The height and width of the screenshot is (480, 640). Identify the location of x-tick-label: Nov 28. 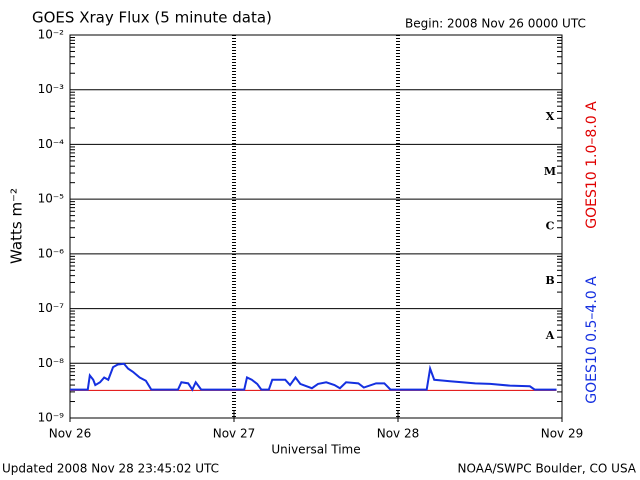
(398, 434).